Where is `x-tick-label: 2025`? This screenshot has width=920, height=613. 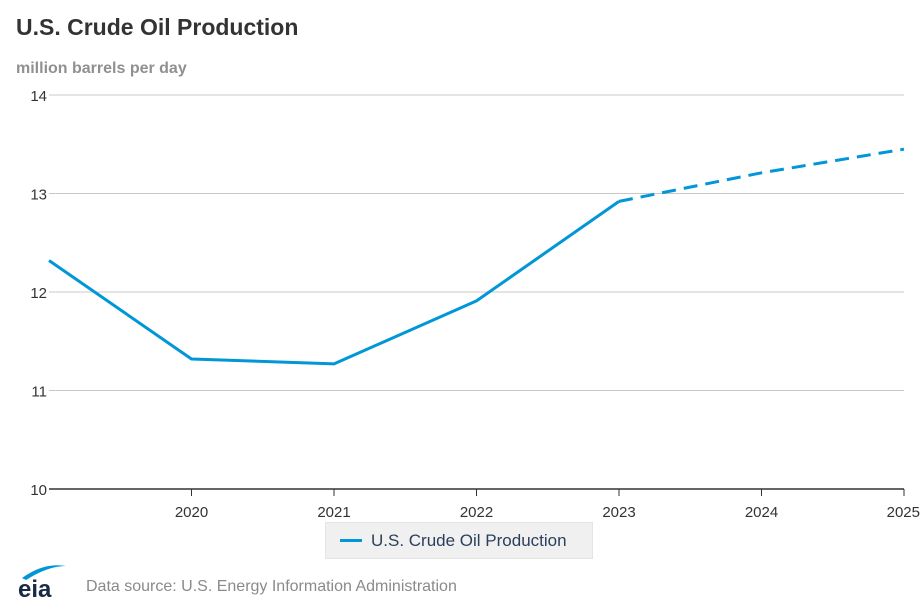 x-tick-label: 2025 is located at coordinates (903, 512).